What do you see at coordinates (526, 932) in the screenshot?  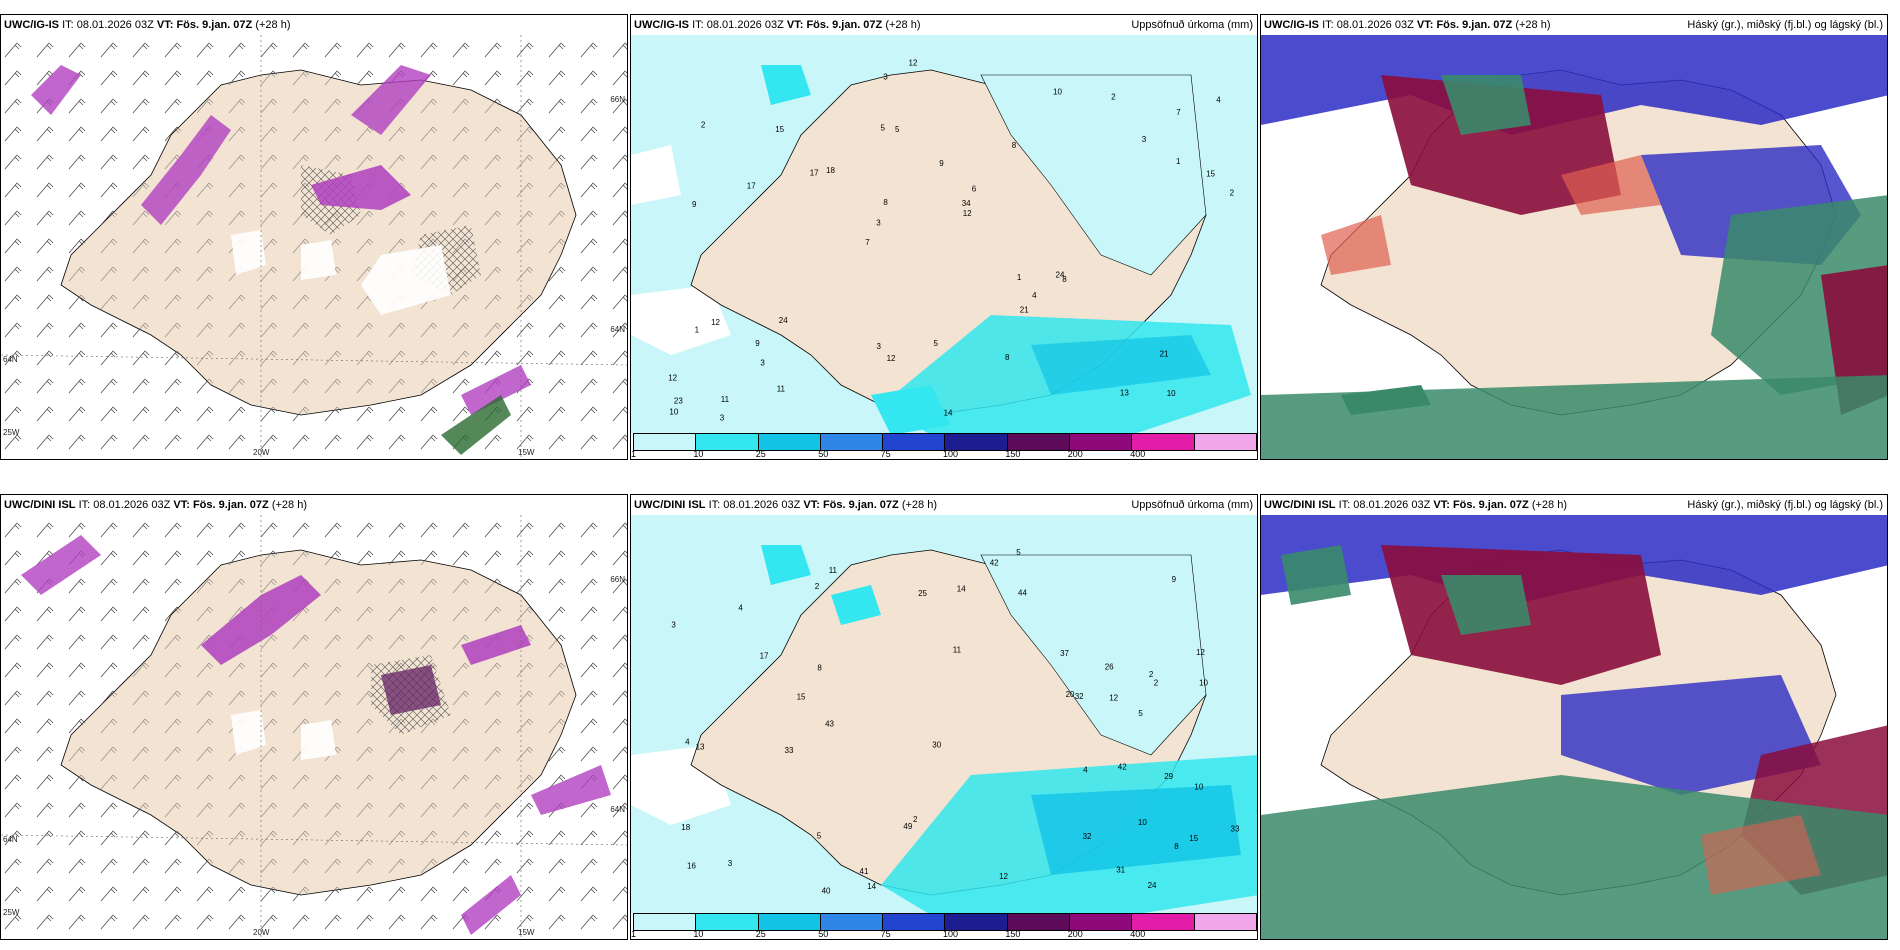 I see `axis-label-lon: 15W` at bounding box center [526, 932].